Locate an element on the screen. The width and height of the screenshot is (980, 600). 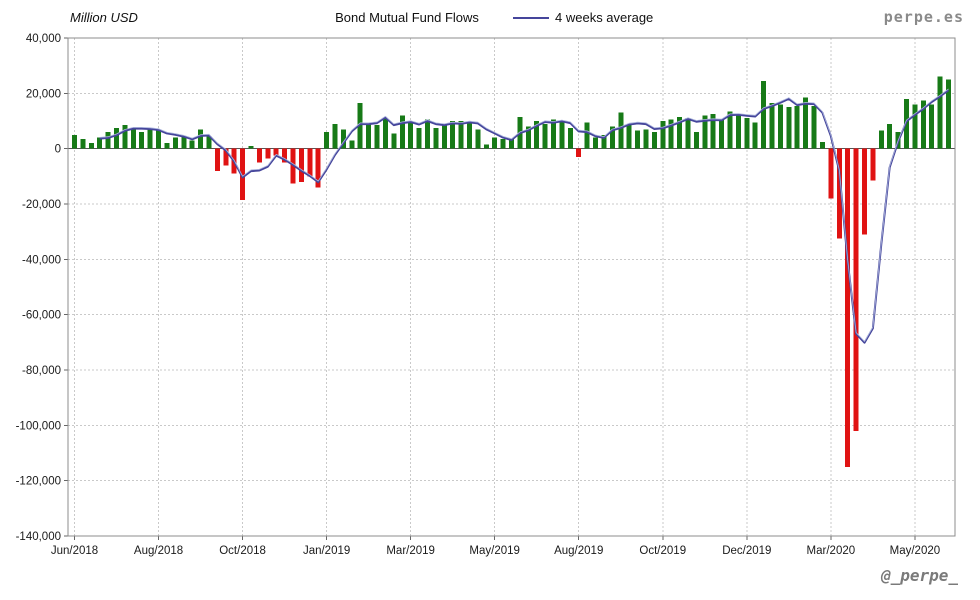
y-tick-label: -40,000 is located at coordinates (41, 260).